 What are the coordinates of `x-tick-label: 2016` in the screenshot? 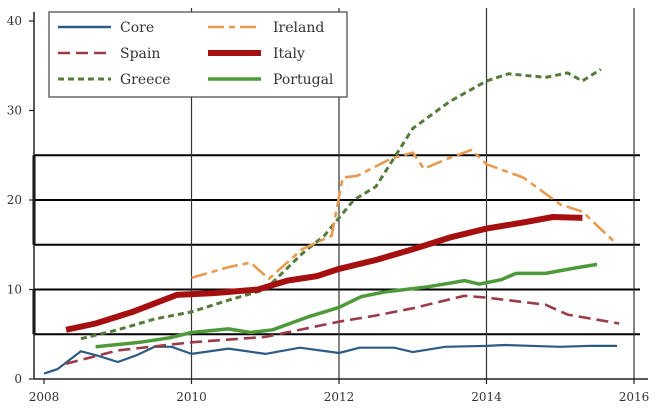 It's located at (634, 397).